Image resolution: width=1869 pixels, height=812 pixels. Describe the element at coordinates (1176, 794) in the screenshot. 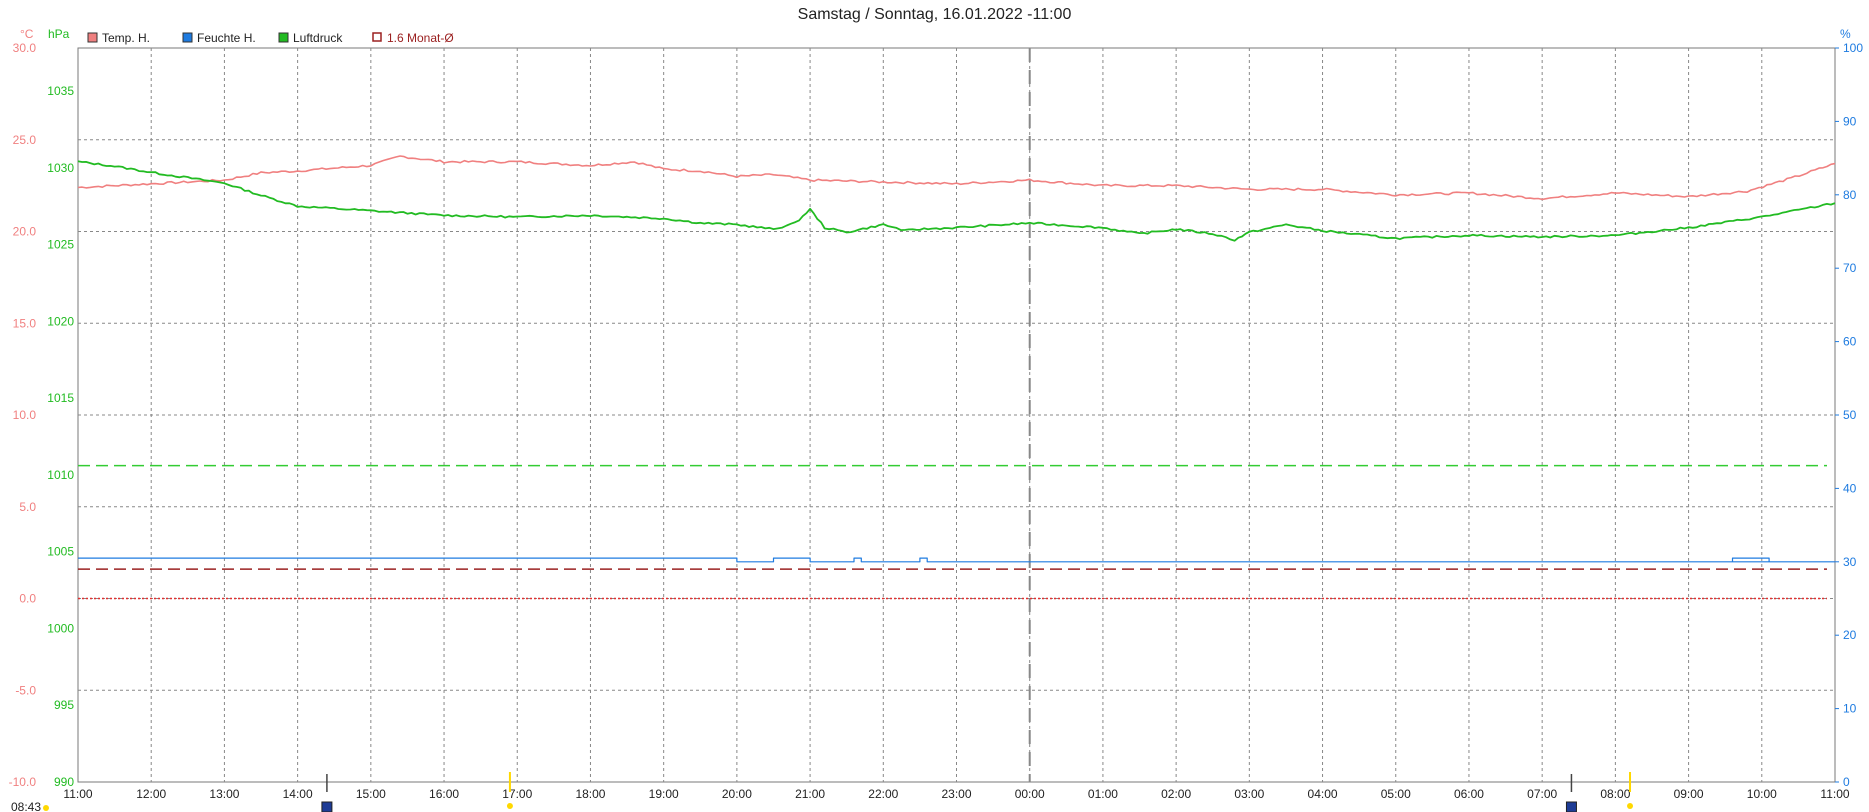

I see `x-tick-label: 02:00` at that location.